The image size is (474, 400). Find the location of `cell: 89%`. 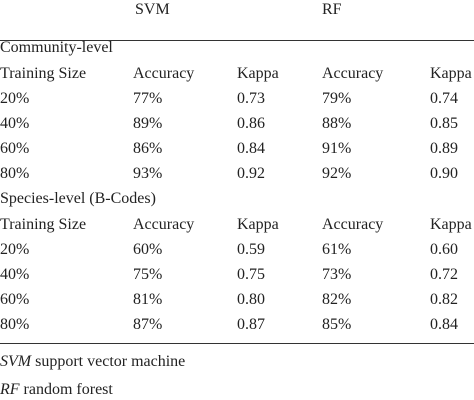

cell: 89% is located at coordinates (148, 123).